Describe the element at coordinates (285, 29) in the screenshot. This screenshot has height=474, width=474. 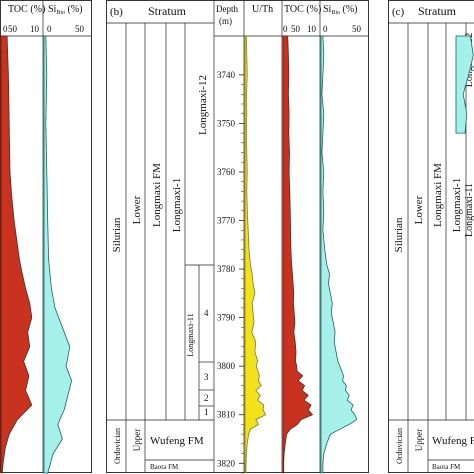
I see `panel-b-toc-tick-0: 0` at that location.